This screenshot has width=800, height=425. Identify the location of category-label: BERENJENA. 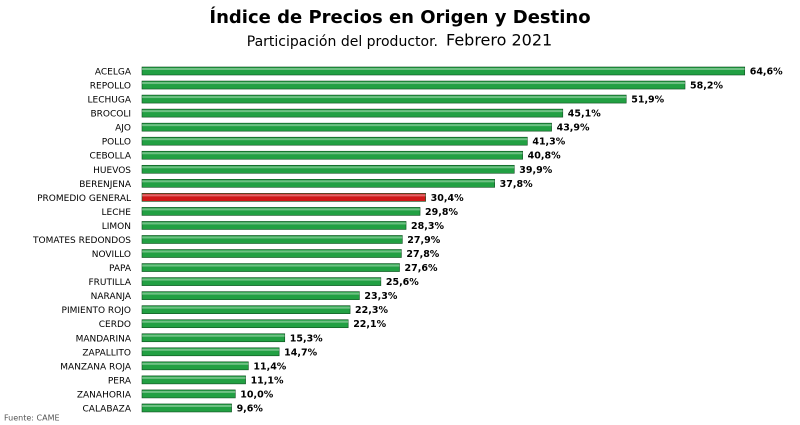
(105, 185).